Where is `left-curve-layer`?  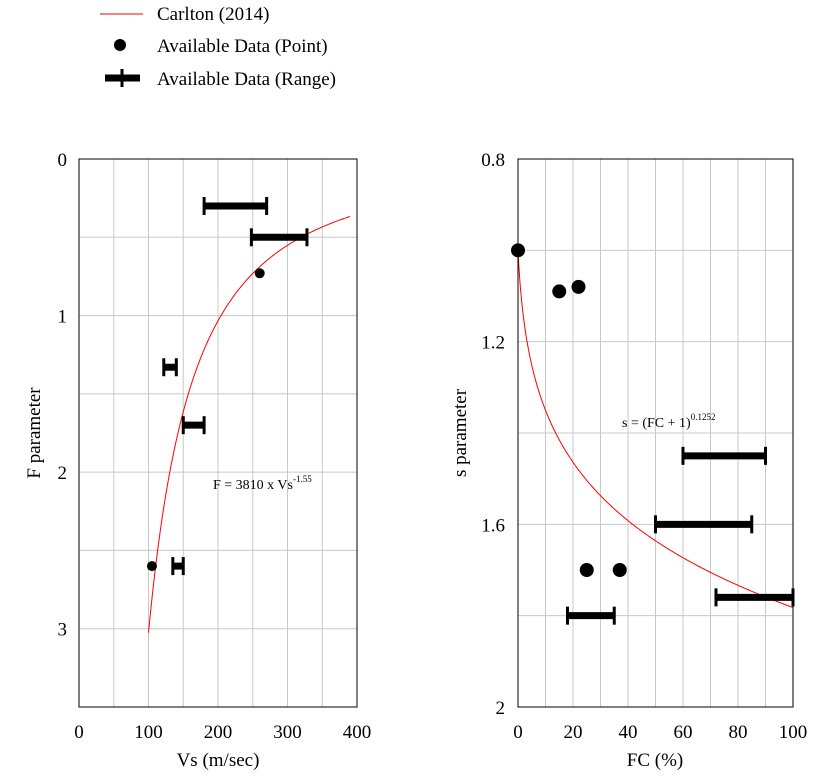 left-curve-layer is located at coordinates (249, 424).